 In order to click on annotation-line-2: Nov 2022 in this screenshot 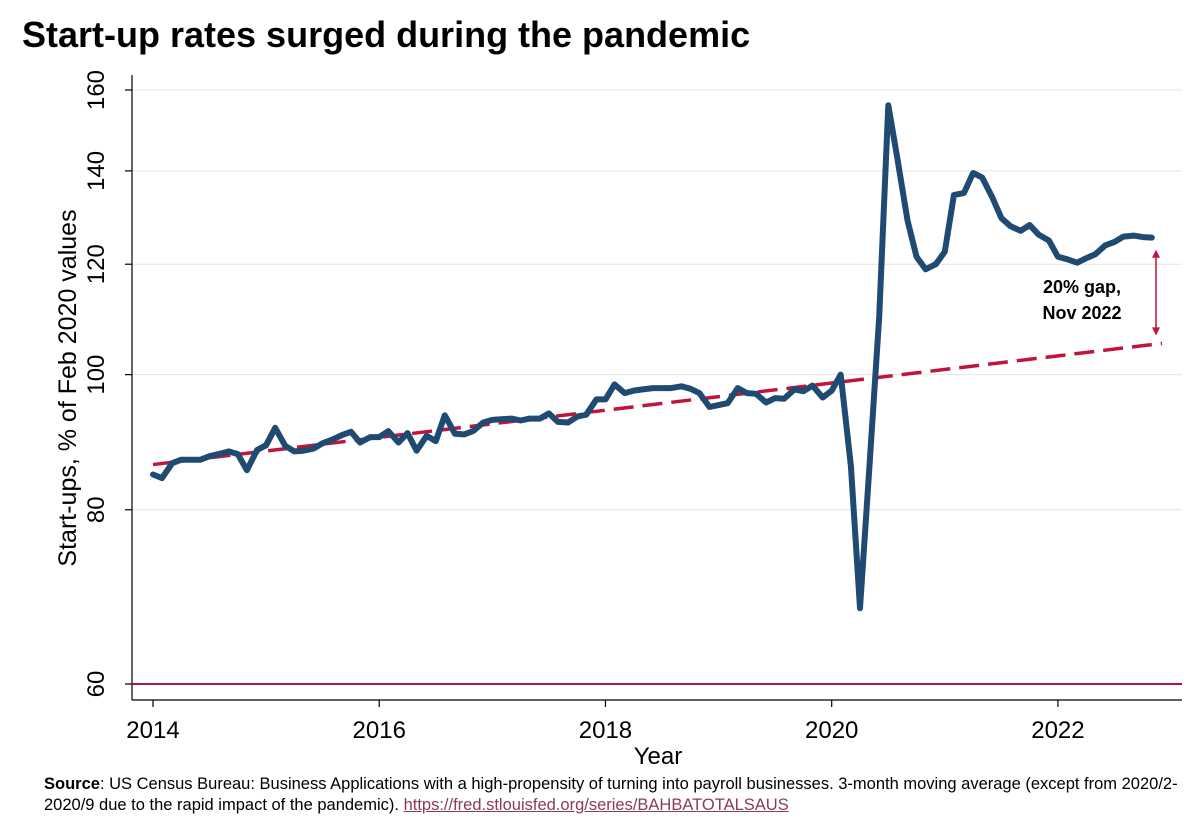, I will do `click(1081, 313)`.